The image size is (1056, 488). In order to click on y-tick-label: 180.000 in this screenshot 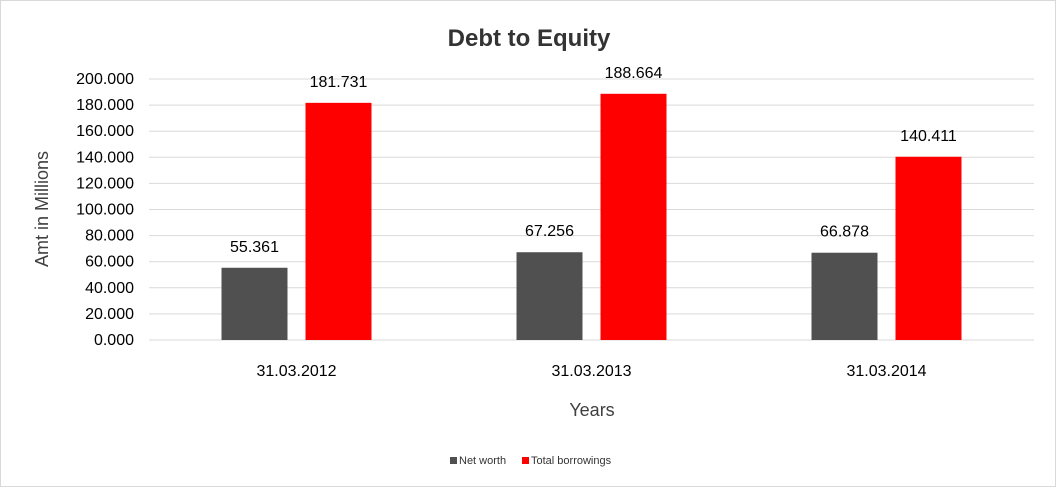, I will do `click(105, 105)`.